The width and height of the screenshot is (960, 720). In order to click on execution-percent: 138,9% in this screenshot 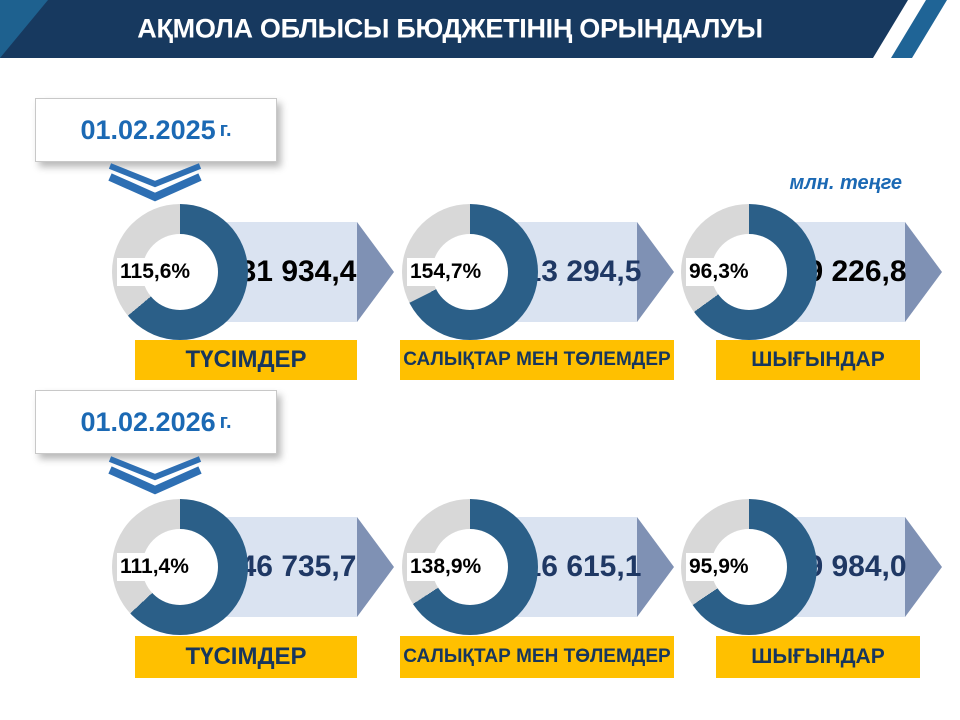, I will do `click(446, 567)`.